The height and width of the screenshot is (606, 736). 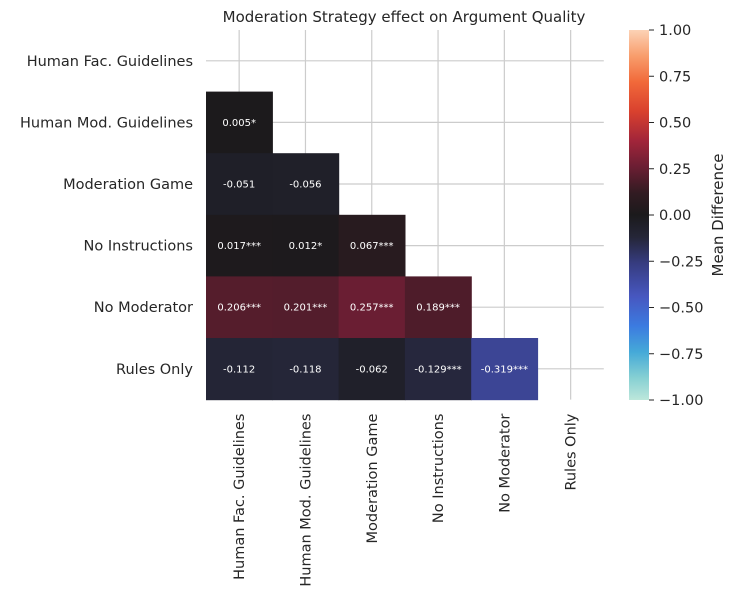 I want to click on x-tick-label: Human Mod. Guidelines, so click(x=306, y=500).